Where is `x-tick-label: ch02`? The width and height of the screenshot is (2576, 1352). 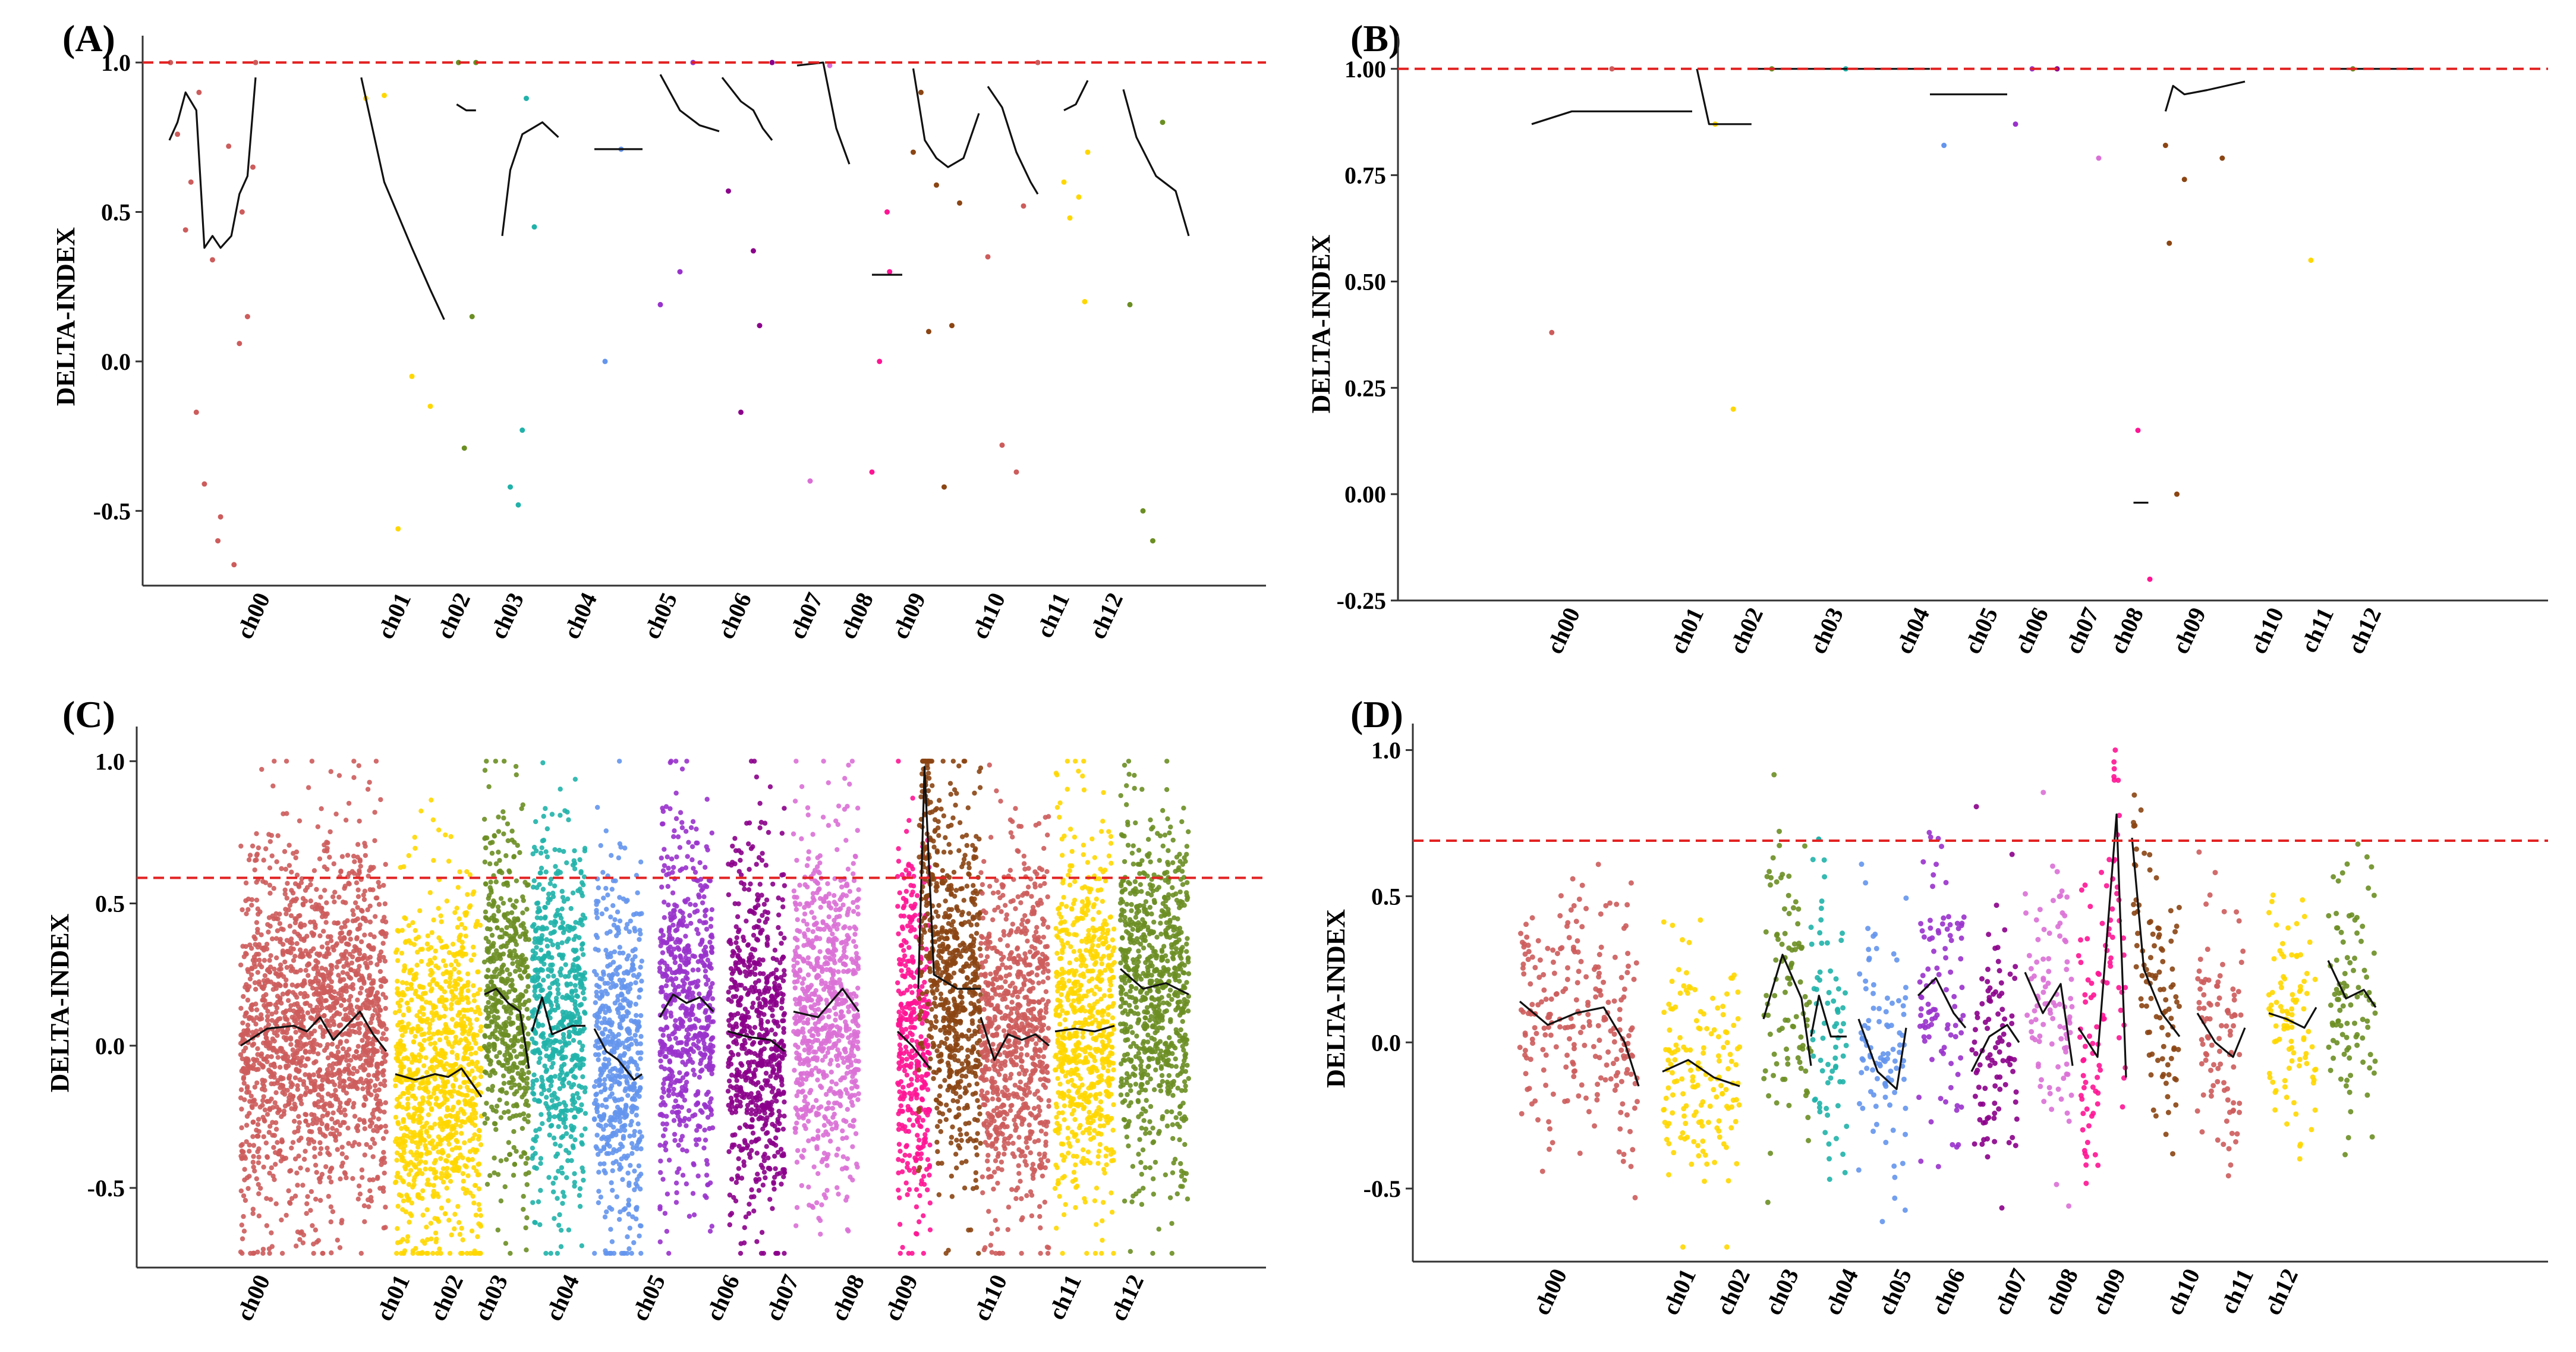
x-tick-label: ch02 is located at coordinates (1747, 630).